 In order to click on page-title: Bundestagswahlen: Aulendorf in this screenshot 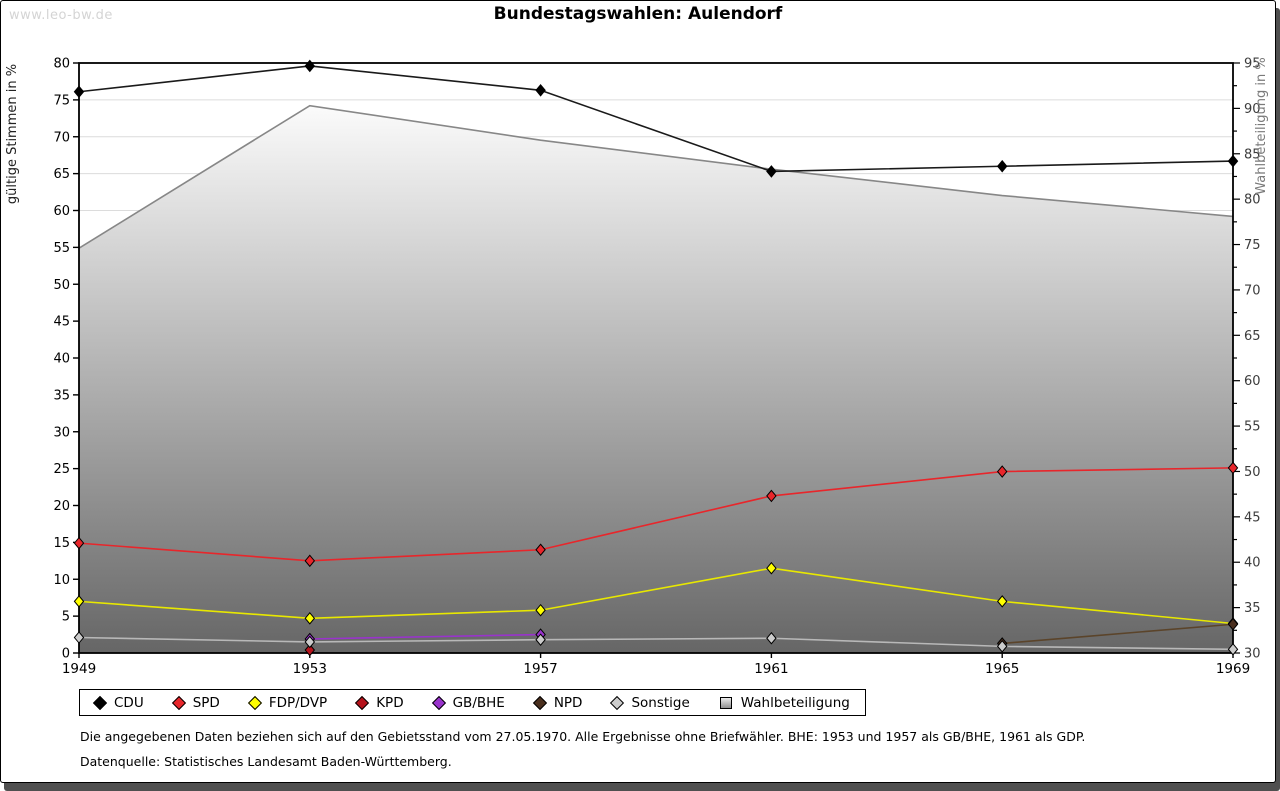, I will do `click(638, 14)`.